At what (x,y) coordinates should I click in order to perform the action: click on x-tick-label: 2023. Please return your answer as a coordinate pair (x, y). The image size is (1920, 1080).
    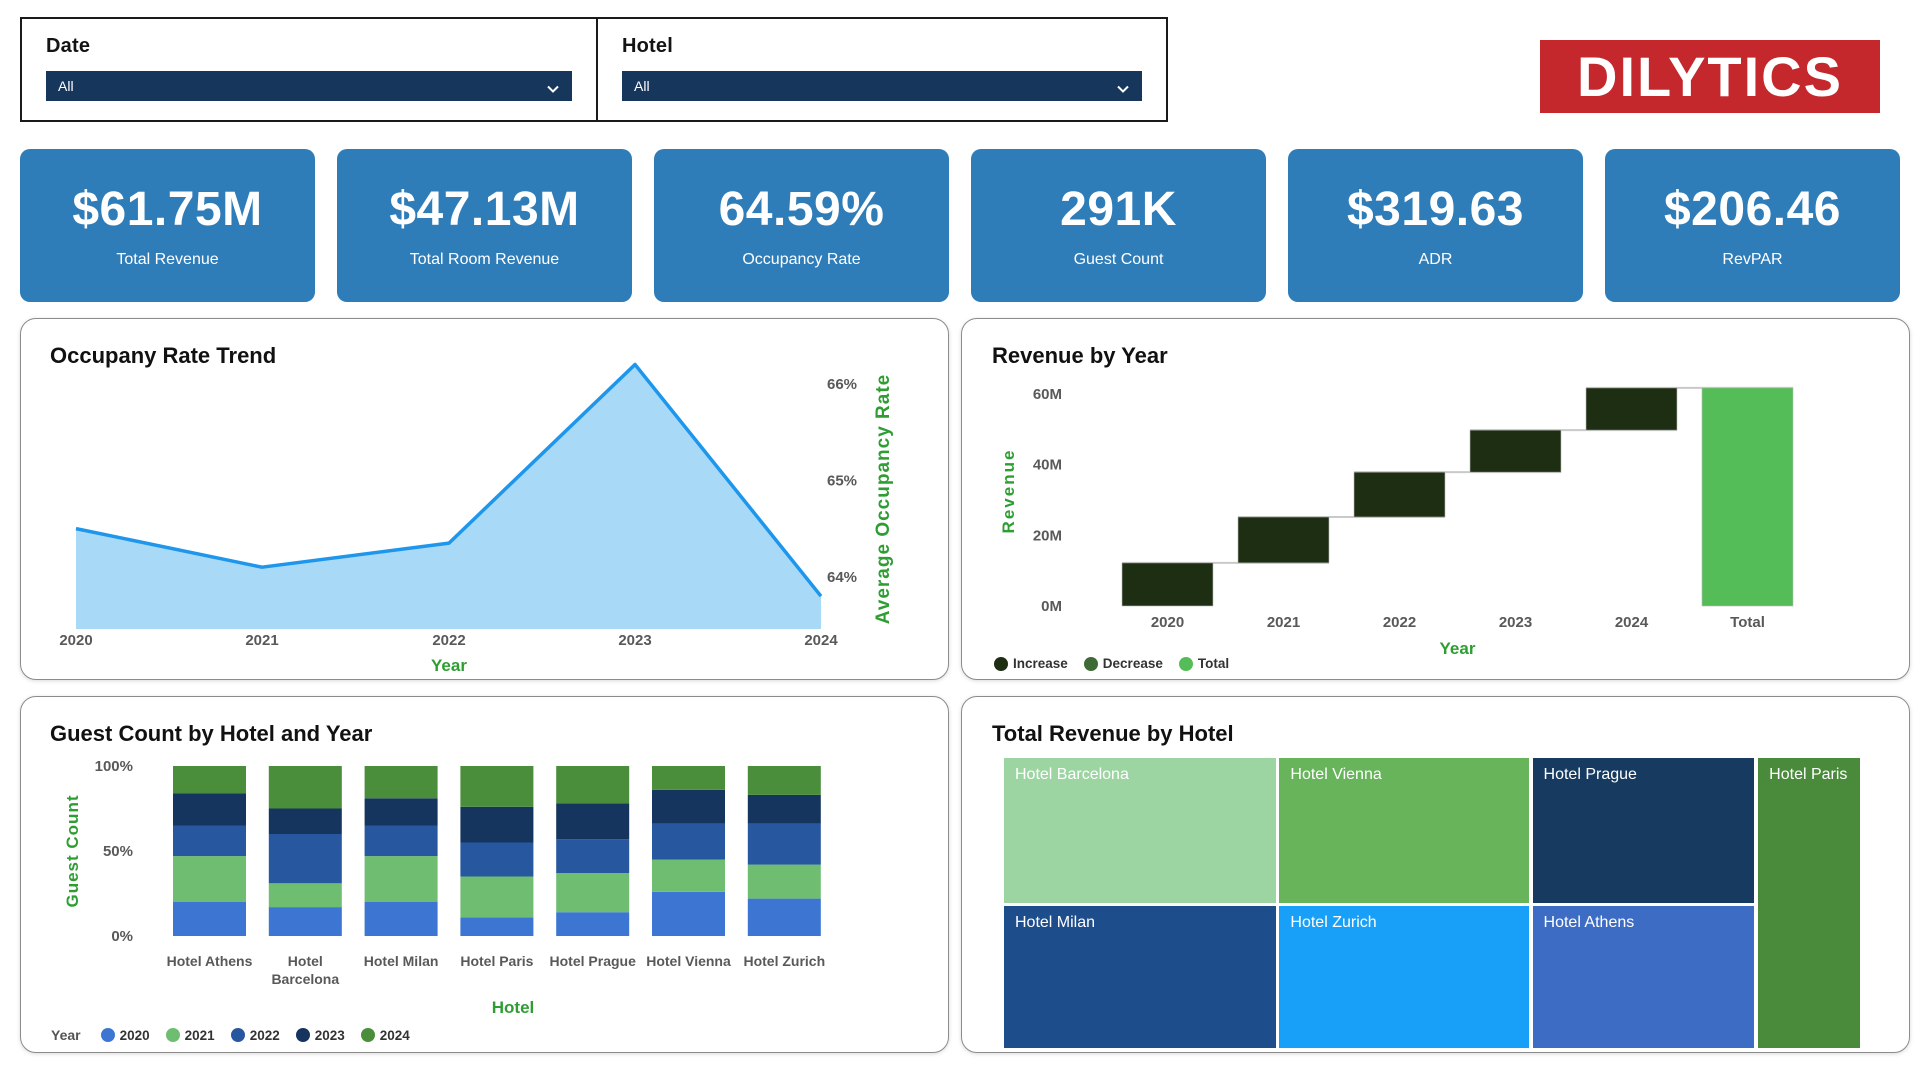
    Looking at the image, I should click on (634, 640).